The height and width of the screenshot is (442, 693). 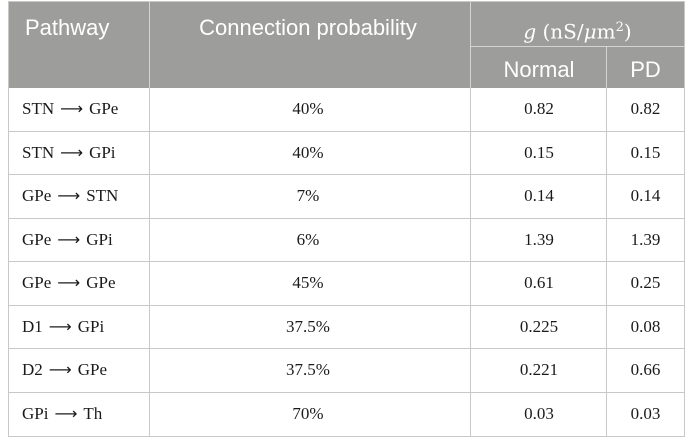 What do you see at coordinates (346, 327) in the screenshot?
I see `table-row: D1 ⟶ GPi 37.5% 0.225 0.08` at bounding box center [346, 327].